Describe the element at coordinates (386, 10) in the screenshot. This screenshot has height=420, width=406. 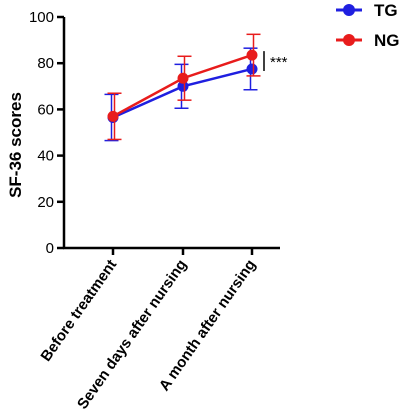
I see `legend-label: TG` at that location.